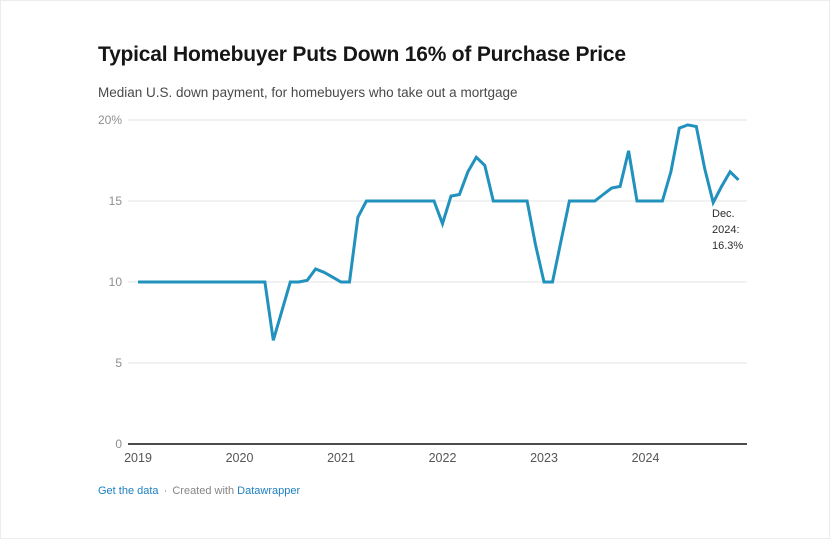  I want to click on created-with-label: Created with, so click(203, 491).